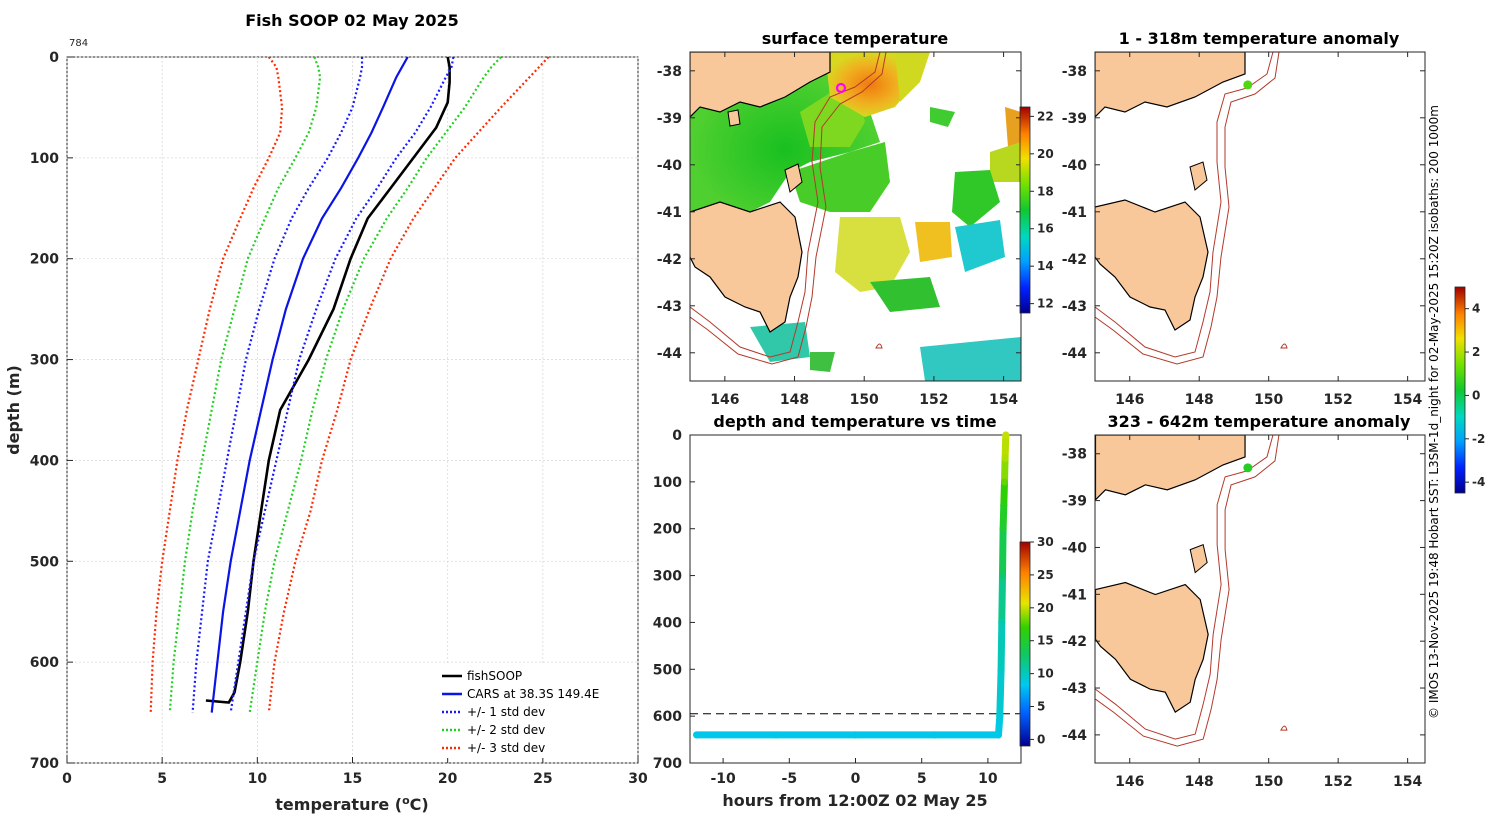  Describe the element at coordinates (1045, 229) in the screenshot. I see `colorbar-tick-label: 16` at that location.